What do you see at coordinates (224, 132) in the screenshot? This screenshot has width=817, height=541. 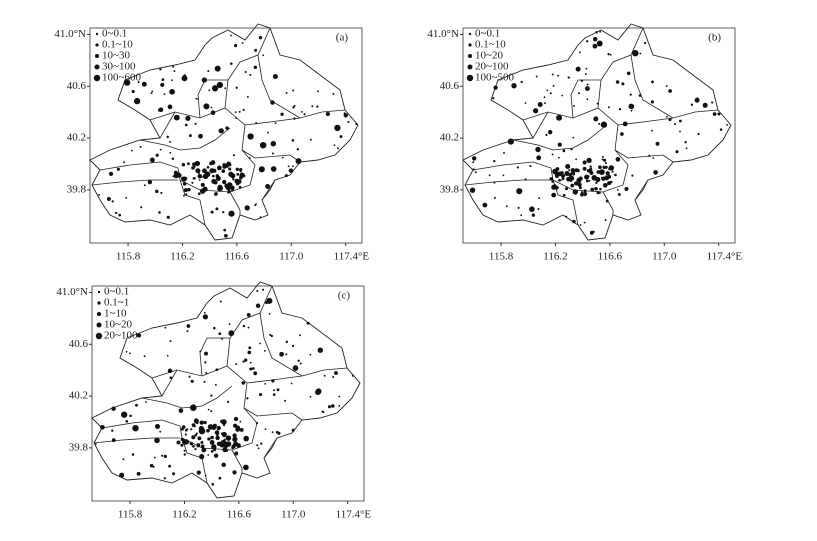 I see `region-outline` at bounding box center [224, 132].